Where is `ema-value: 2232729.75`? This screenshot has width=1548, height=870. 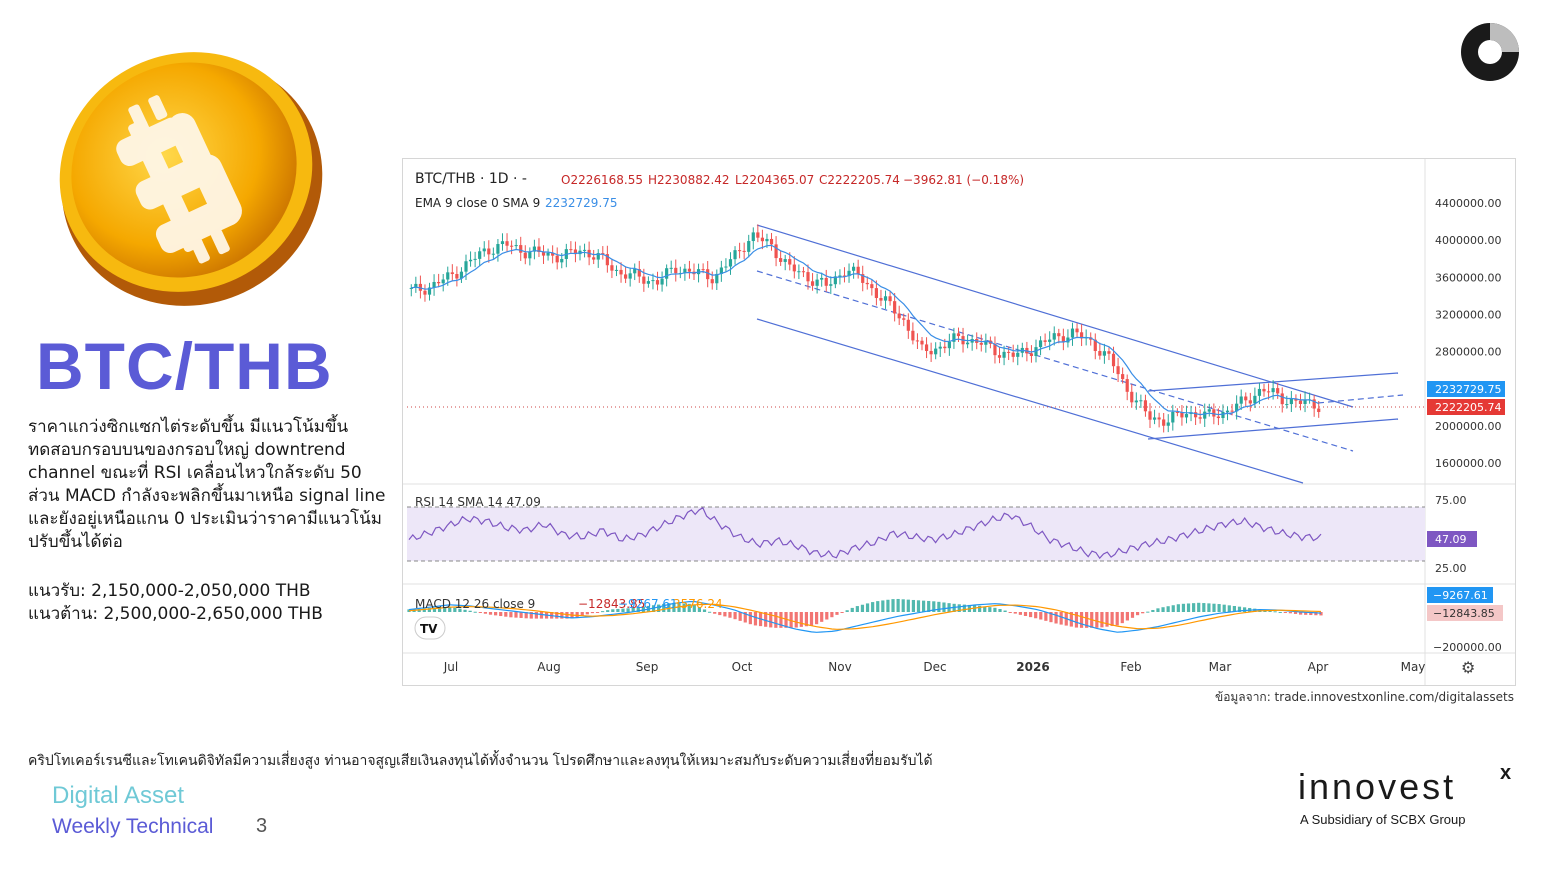
ema-value: 2232729.75 is located at coordinates (581, 203).